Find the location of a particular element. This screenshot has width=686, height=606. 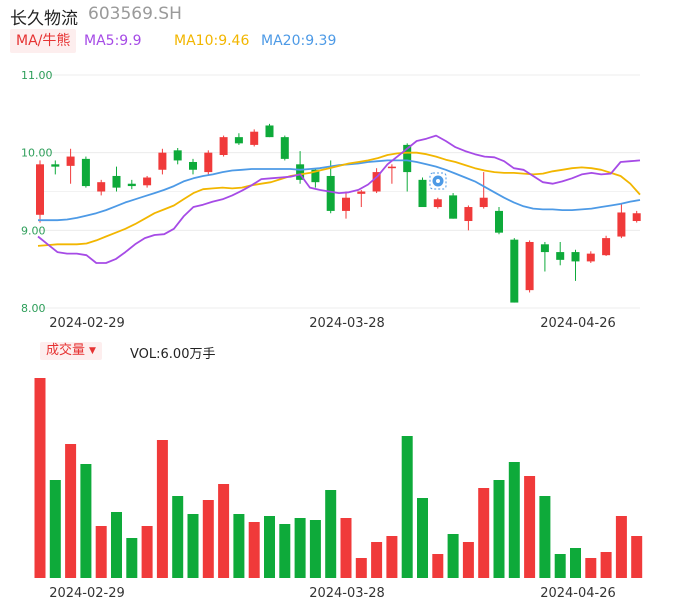

ma10-legend: MA10:9.46 is located at coordinates (212, 41).